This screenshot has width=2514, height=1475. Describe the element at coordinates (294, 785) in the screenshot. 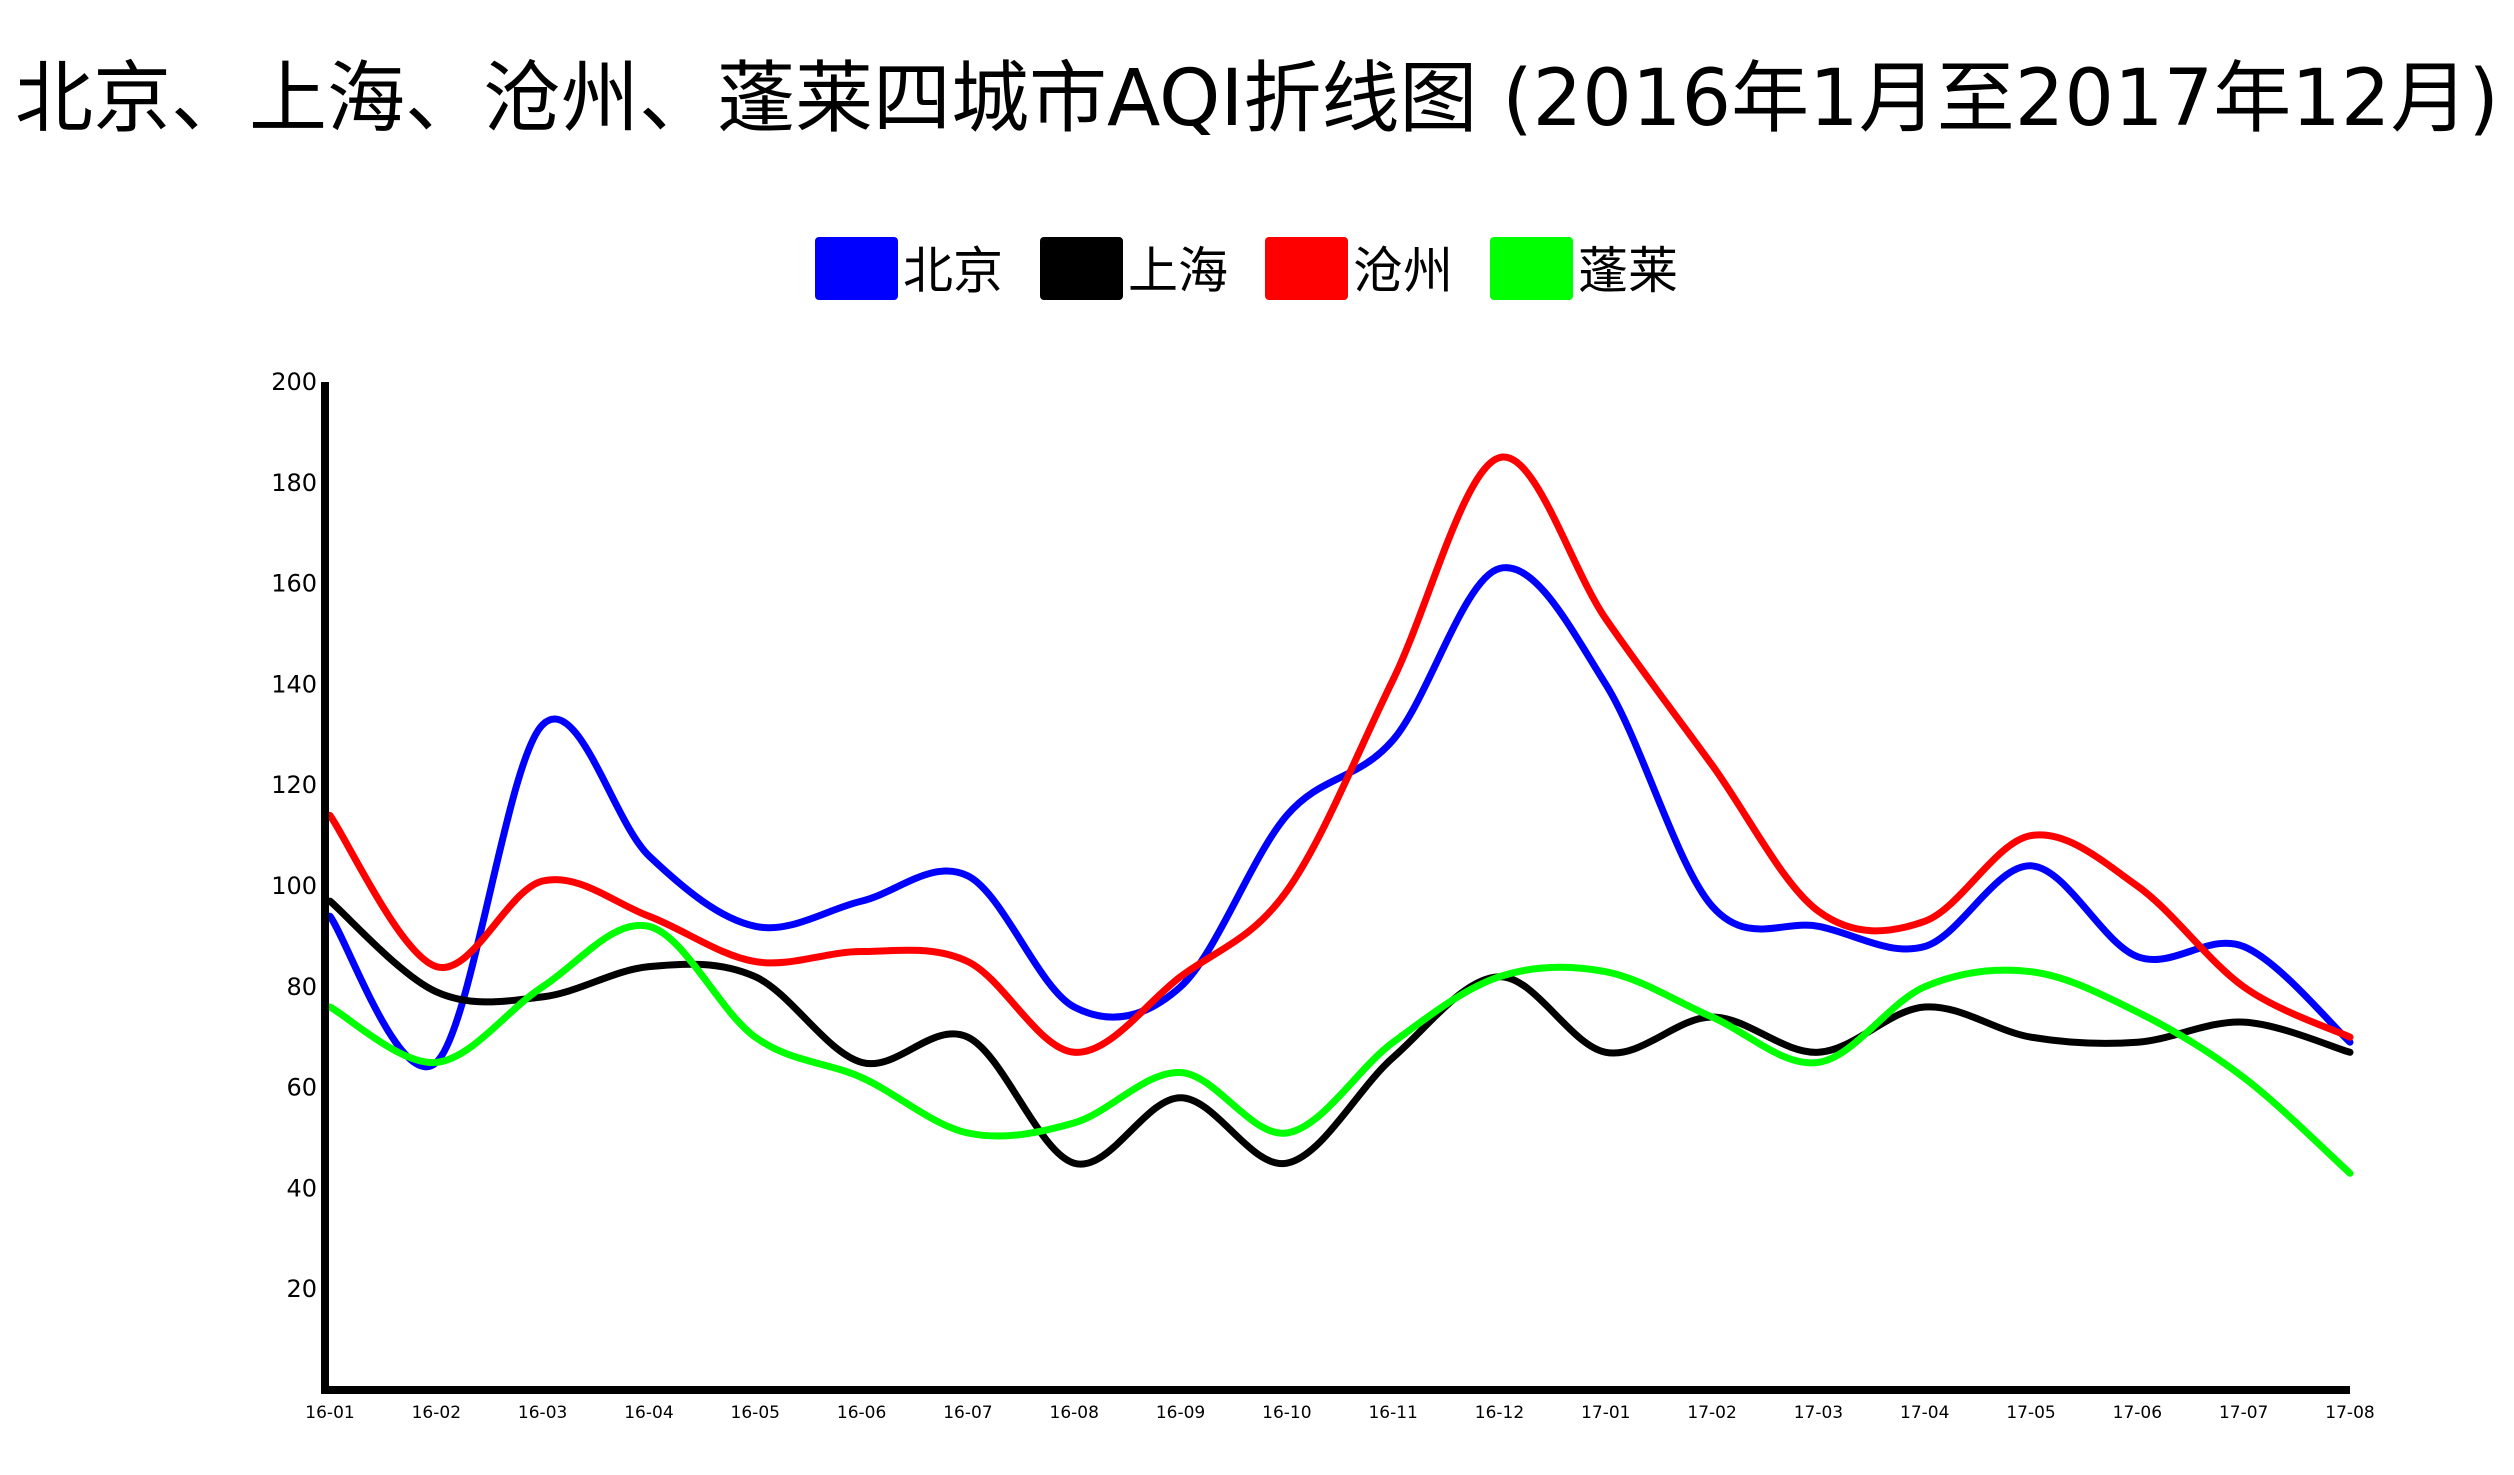

I see `y-tick-label: 120` at that location.